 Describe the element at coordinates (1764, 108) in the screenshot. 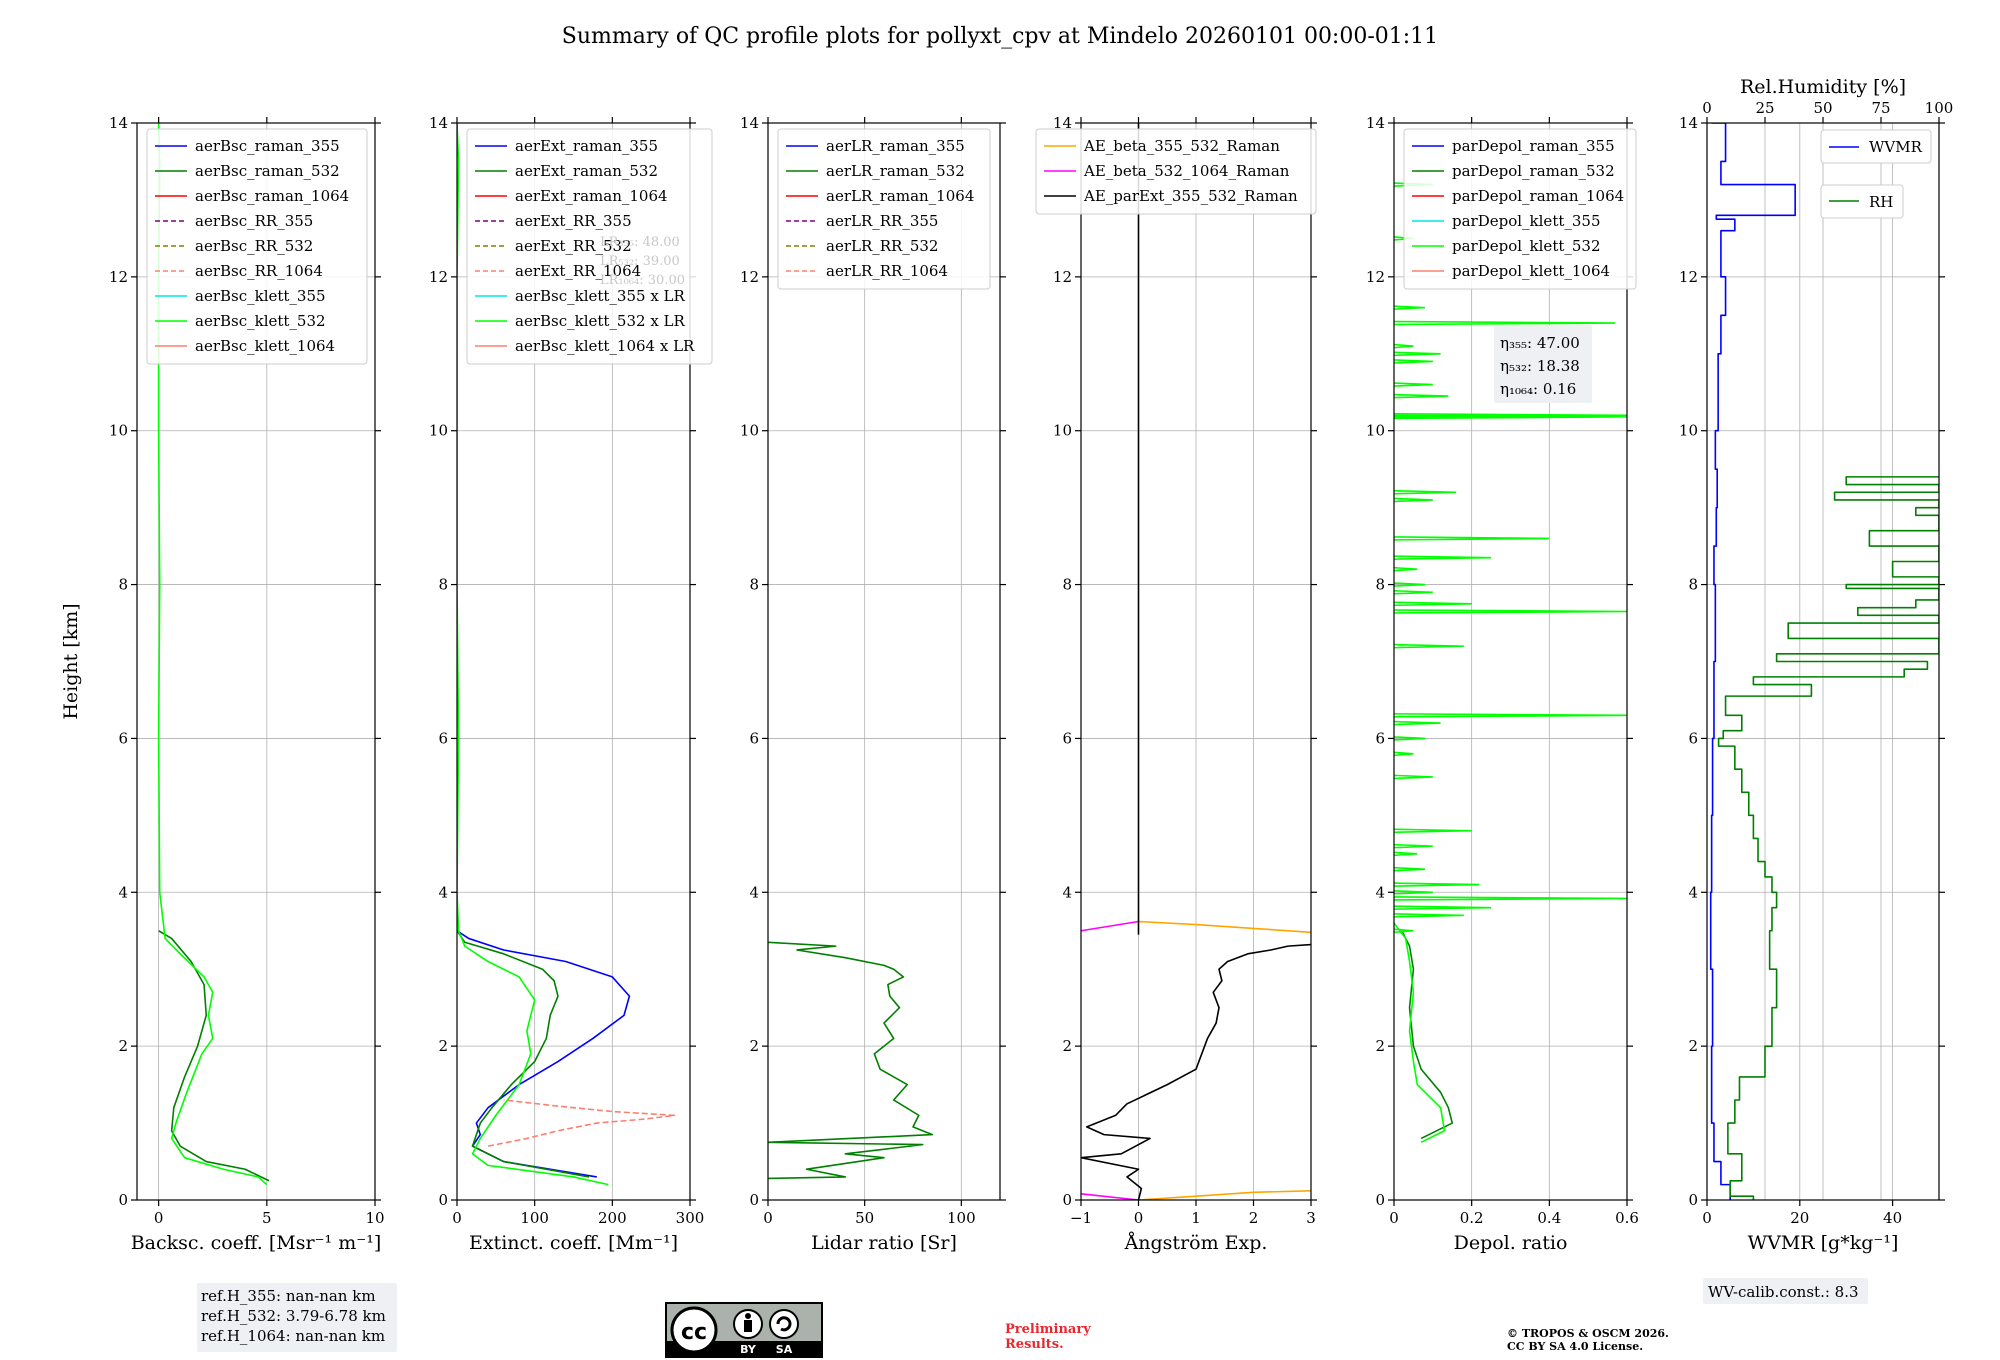

I see `top-x-tick-label: 25` at that location.